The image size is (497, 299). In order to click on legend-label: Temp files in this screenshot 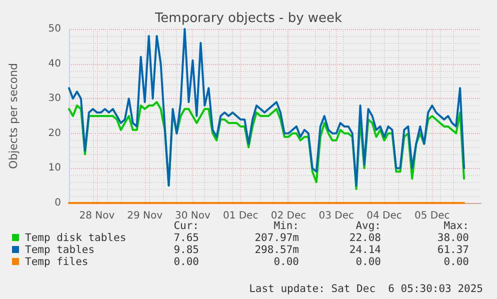, I will do `click(57, 262)`.